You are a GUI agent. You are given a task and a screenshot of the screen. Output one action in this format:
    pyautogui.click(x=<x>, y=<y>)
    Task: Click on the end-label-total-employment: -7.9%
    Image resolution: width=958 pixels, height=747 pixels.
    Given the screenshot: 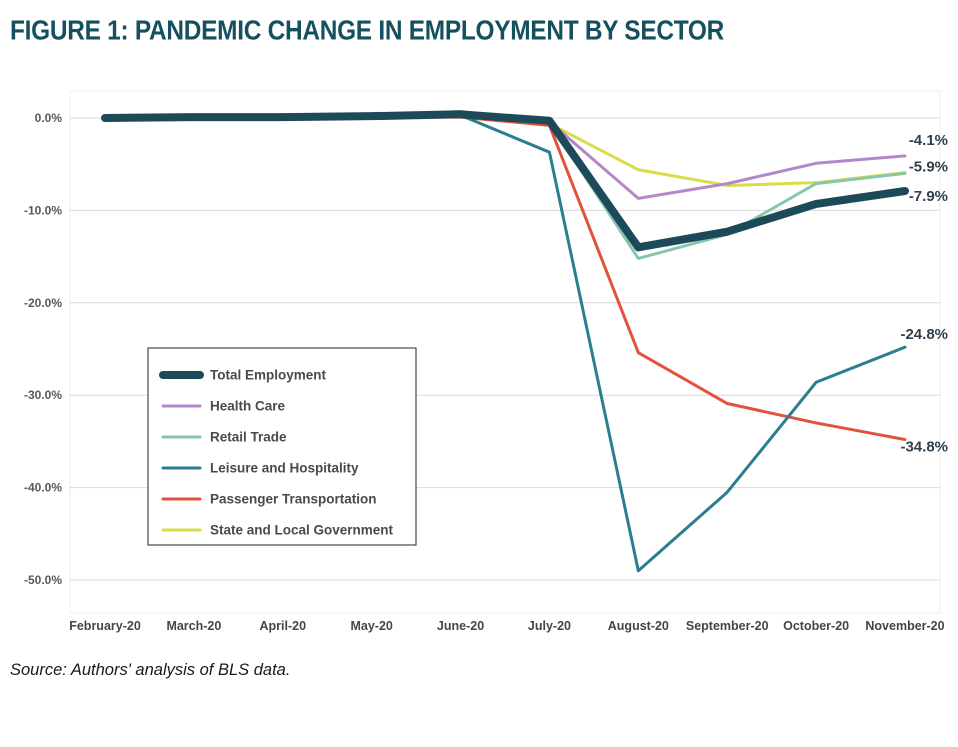 What is the action you would take?
    pyautogui.click(x=928, y=196)
    